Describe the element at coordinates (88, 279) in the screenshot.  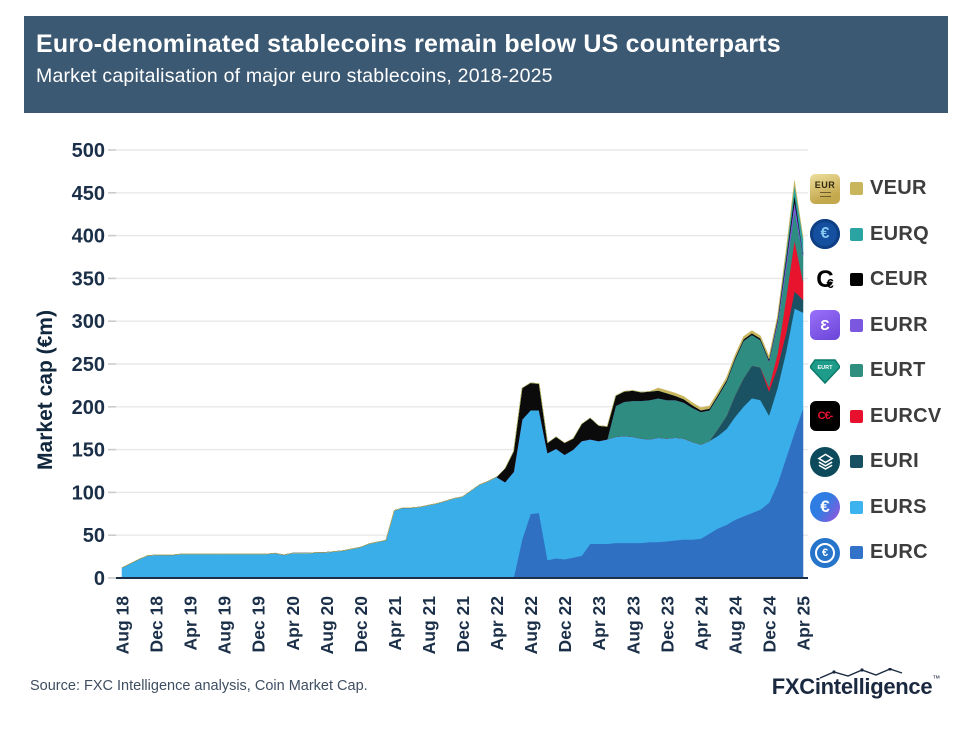
I see `y-tick-label: 350` at that location.